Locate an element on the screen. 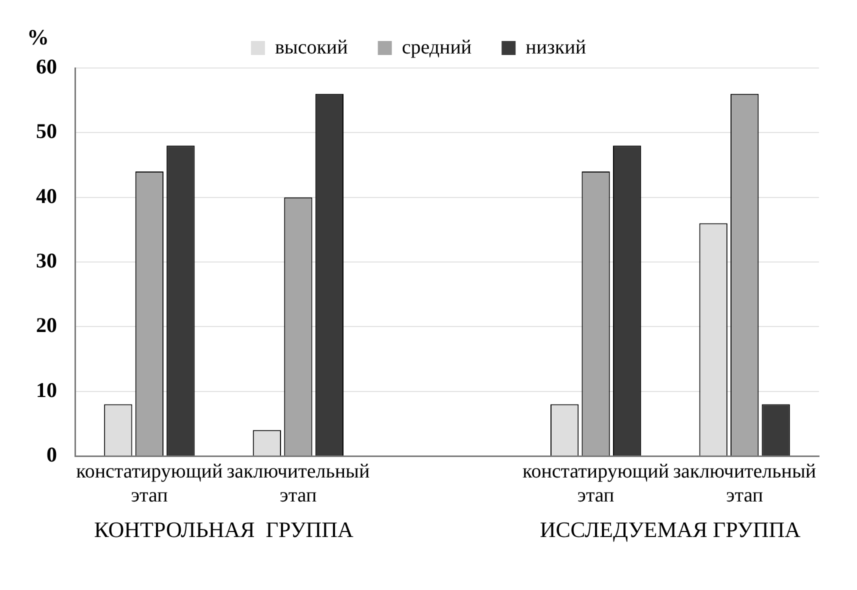 The height and width of the screenshot is (590, 857). y-tick-label: 60 is located at coordinates (46, 66).